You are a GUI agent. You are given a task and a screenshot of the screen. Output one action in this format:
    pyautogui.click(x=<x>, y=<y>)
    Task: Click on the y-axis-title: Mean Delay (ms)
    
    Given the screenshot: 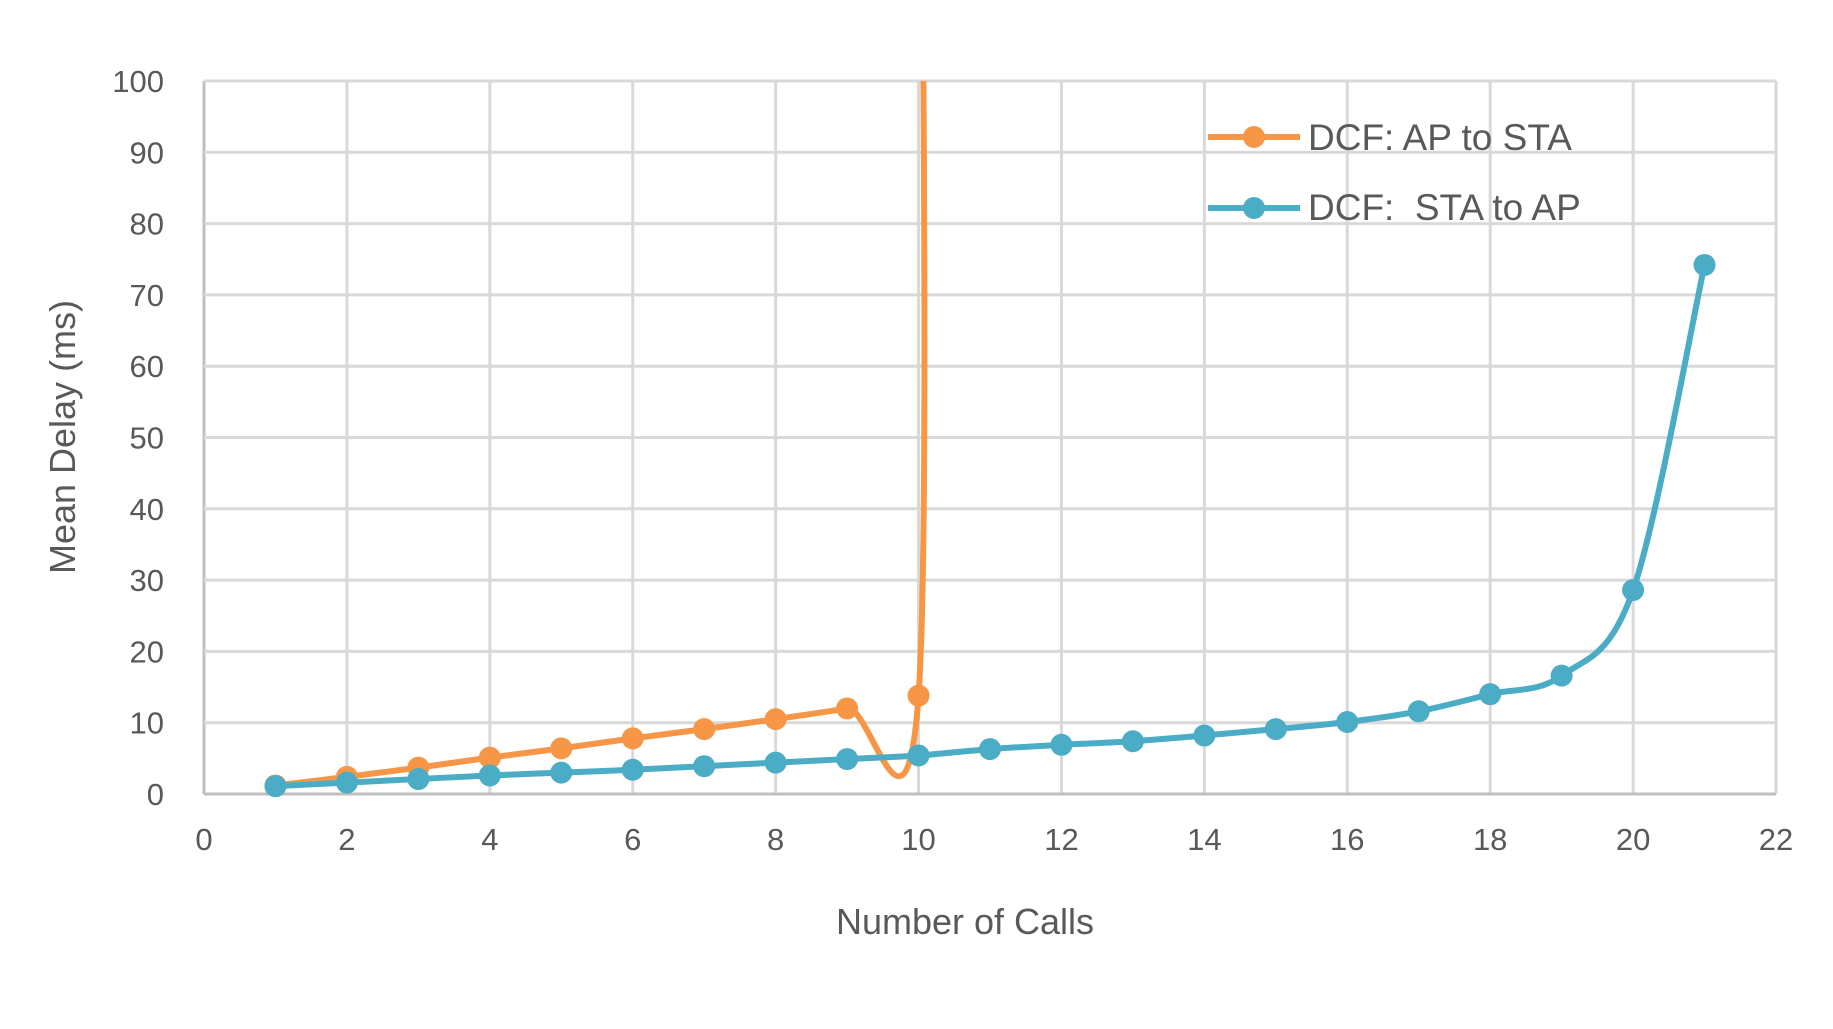 What is the action you would take?
    pyautogui.click(x=62, y=437)
    